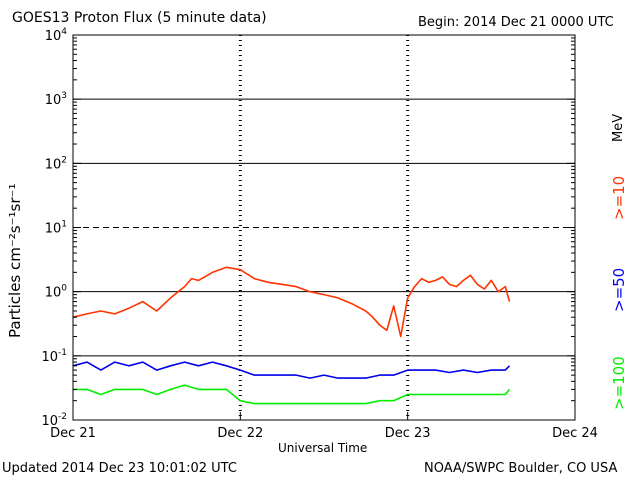 This screenshot has width=640, height=480. What do you see at coordinates (240, 433) in the screenshot?
I see `x-tick-label: Dec 22` at bounding box center [240, 433].